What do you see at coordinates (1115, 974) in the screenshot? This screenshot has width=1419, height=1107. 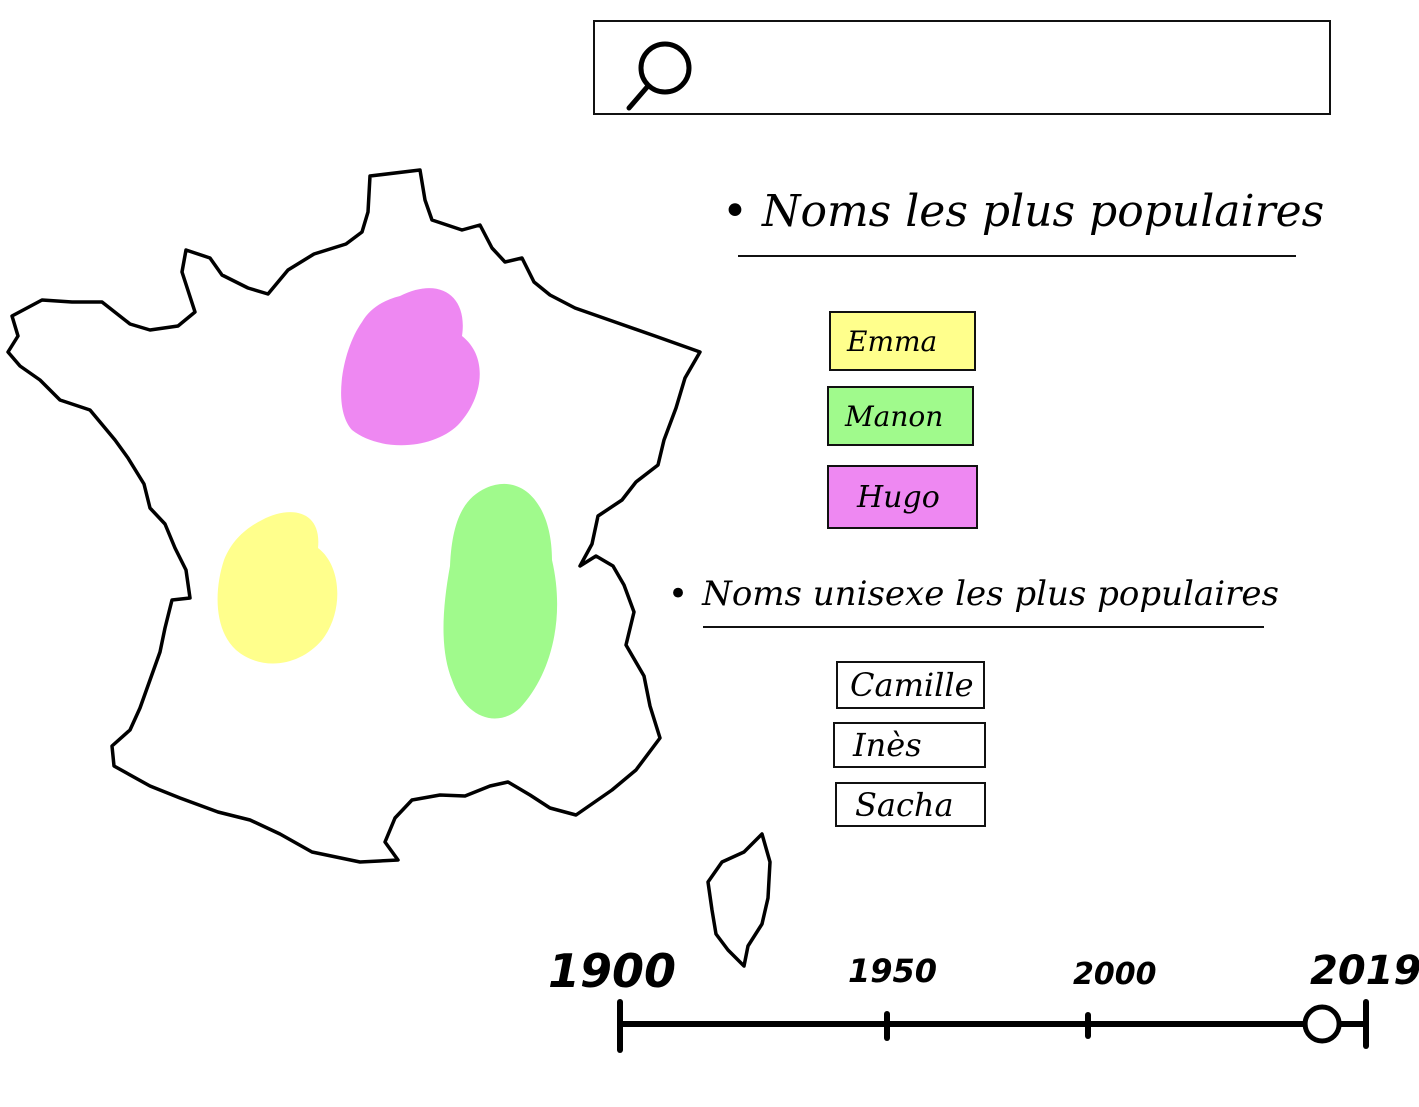 I see `timeline-label-2000: 2000` at bounding box center [1115, 974].